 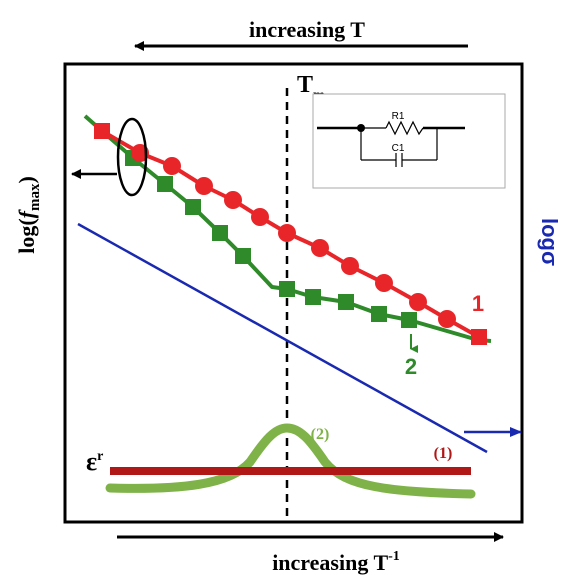 What do you see at coordinates (411, 366) in the screenshot?
I see `series-2-label: 2` at bounding box center [411, 366].